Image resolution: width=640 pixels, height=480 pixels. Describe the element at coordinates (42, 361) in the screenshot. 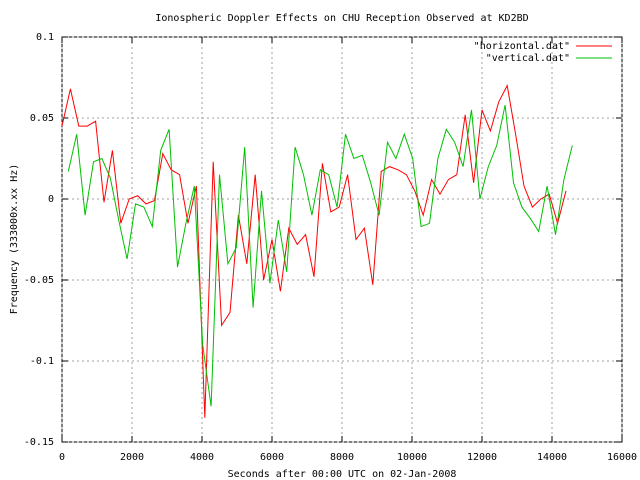

I see `y-tick-label: -0.1` at that location.